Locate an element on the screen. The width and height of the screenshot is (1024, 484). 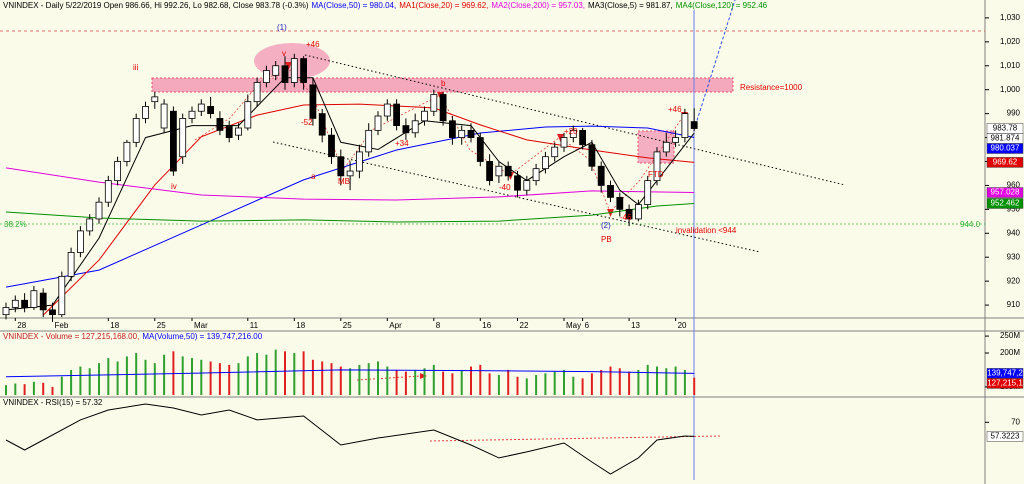
y-tick-label: 910 is located at coordinates (1014, 304).